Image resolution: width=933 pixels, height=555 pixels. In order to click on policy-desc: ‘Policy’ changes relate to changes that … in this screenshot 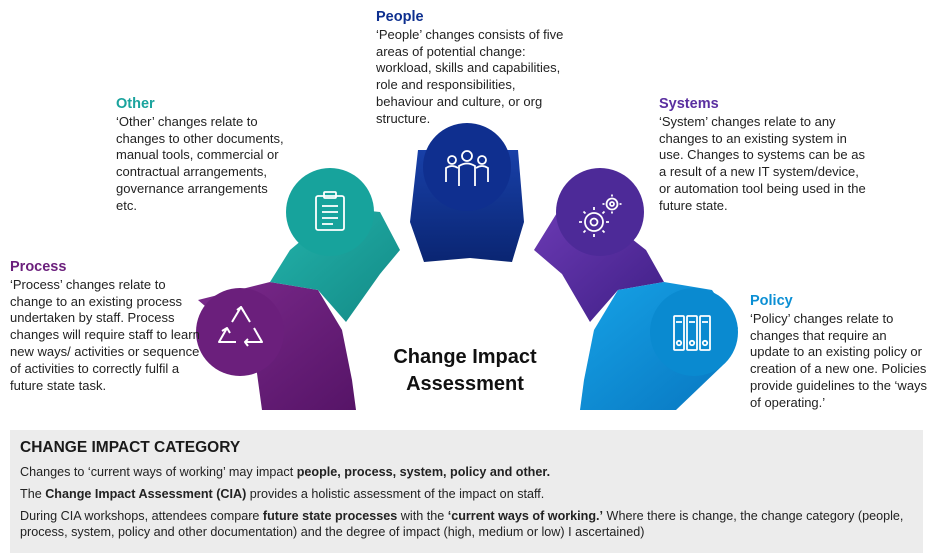, I will do `click(839, 360)`.